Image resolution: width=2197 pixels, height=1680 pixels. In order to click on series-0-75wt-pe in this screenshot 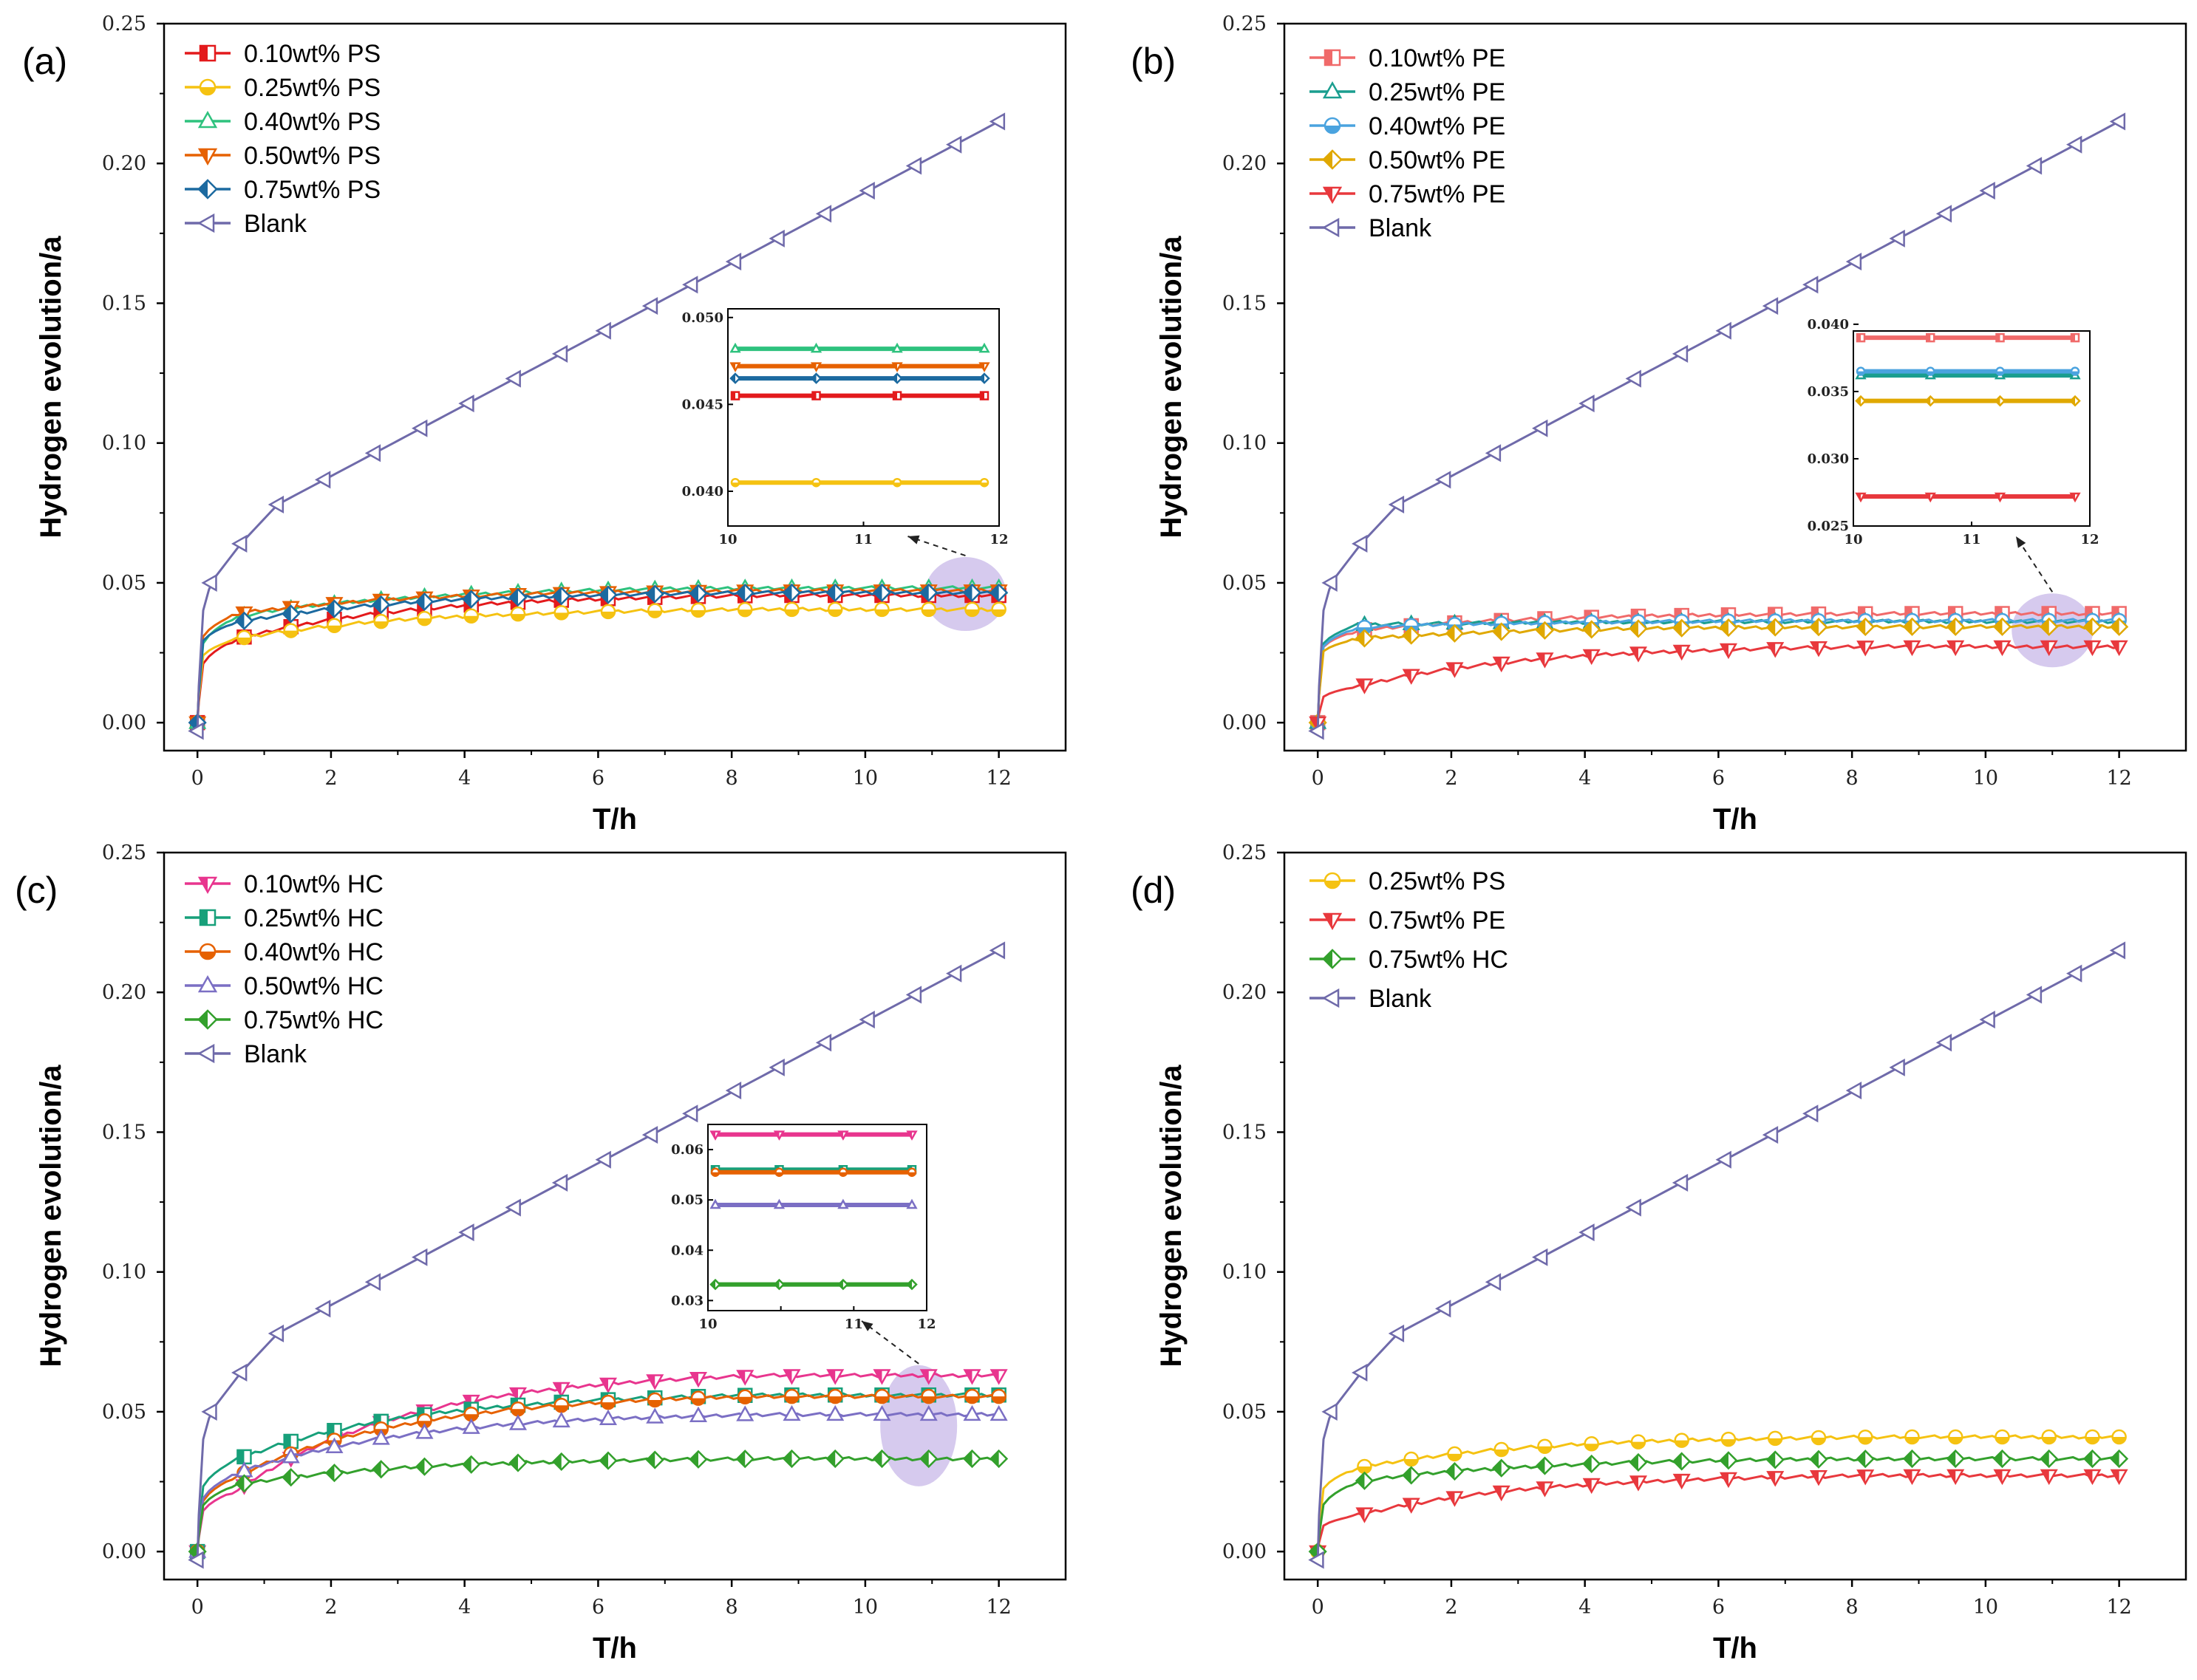, I will do `click(1719, 1515)`.